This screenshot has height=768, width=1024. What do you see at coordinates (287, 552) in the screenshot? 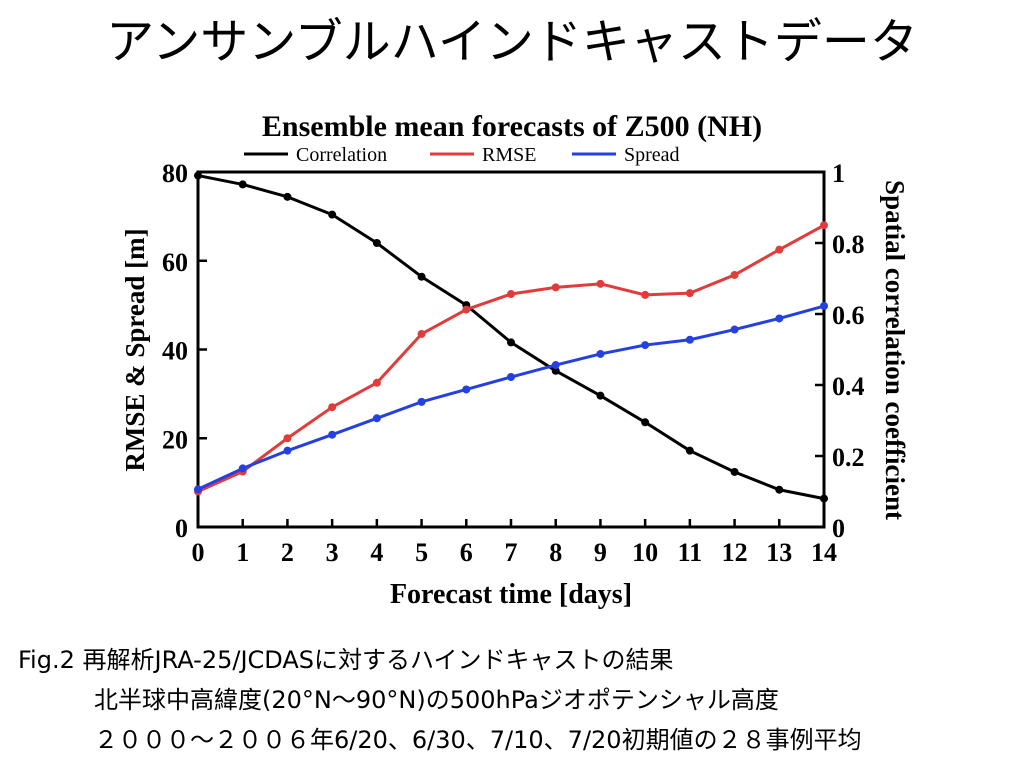
I see `x-tick-label-2: 2` at bounding box center [287, 552].